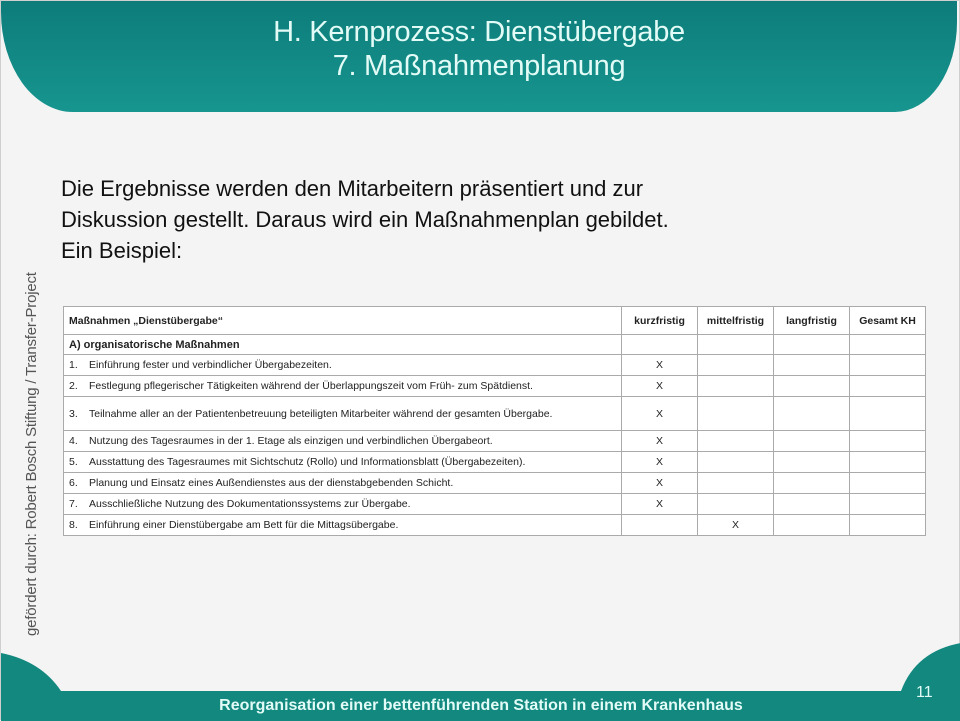 This screenshot has width=960, height=721. I want to click on column-header: mittelfristig, so click(735, 320).